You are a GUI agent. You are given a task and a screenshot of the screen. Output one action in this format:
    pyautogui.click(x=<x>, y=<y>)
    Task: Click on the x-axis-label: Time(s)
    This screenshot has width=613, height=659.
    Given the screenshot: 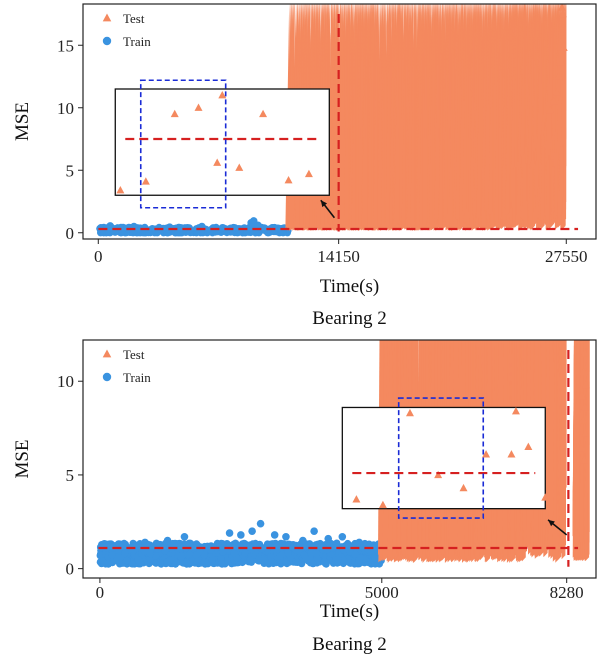 What is the action you would take?
    pyautogui.click(x=349, y=286)
    